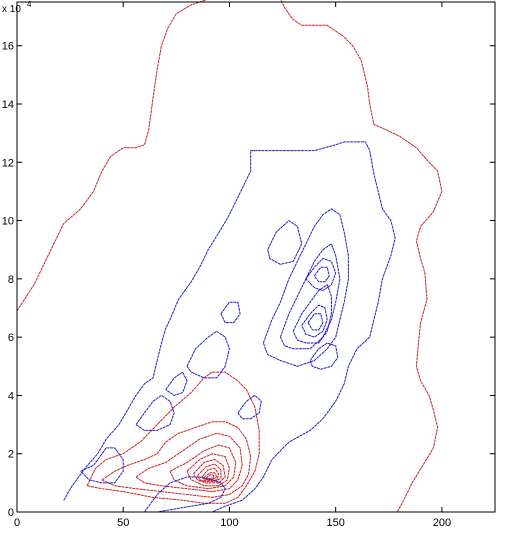  What do you see at coordinates (8, 222) in the screenshot?
I see `y-tick-label-5: 10` at bounding box center [8, 222].